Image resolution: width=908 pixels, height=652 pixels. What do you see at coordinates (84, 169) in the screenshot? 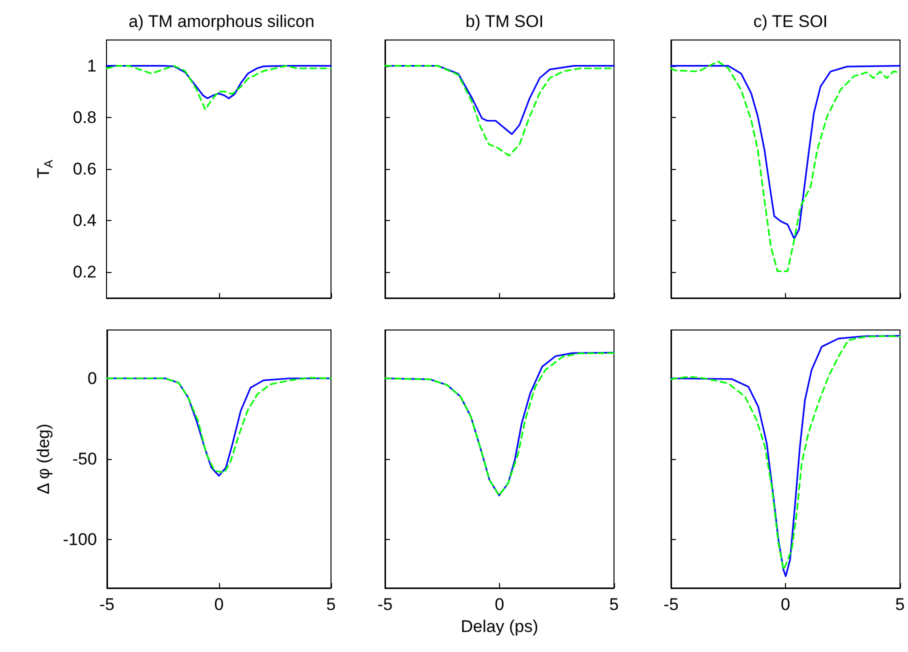
I see `y-tick-label: 0.6` at bounding box center [84, 169].